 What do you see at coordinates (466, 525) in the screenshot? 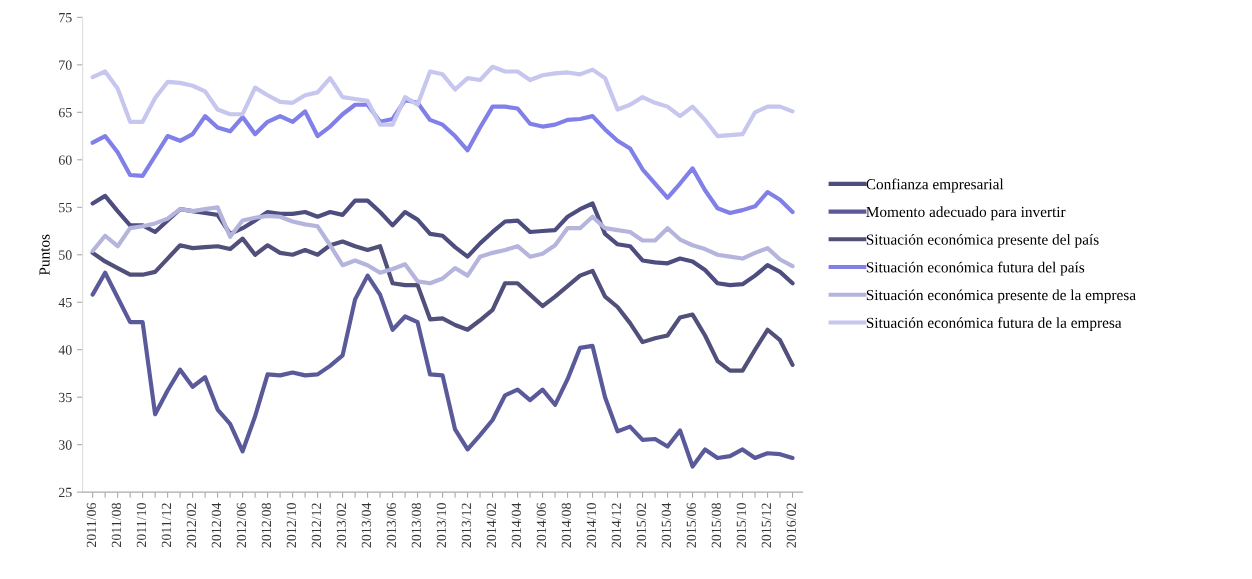
I see `x-tick-label: 2013/12` at bounding box center [466, 525].